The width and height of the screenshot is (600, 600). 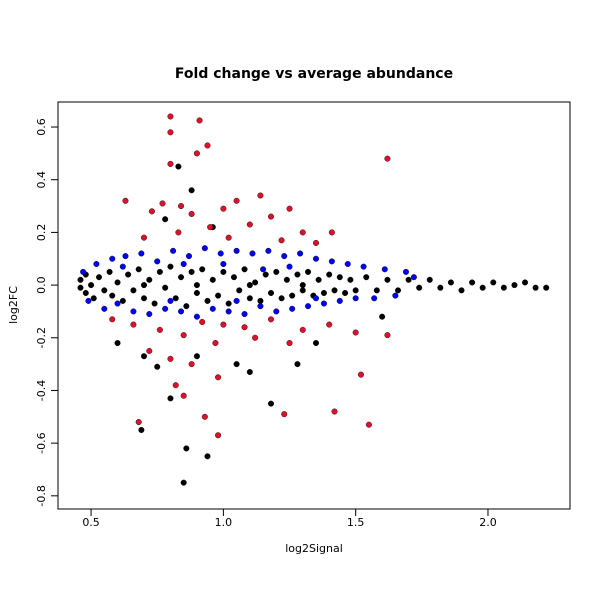 What do you see at coordinates (41, 233) in the screenshot?
I see `y-tick-label: 0.2` at bounding box center [41, 233].